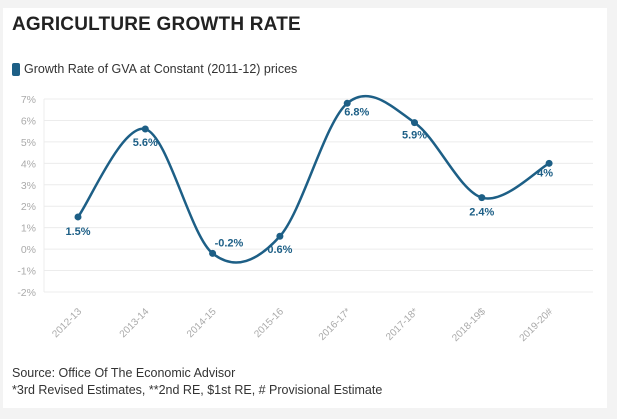 This screenshot has height=419, width=617. What do you see at coordinates (28, 207) in the screenshot?
I see `y-tick-label: 2%` at bounding box center [28, 207].